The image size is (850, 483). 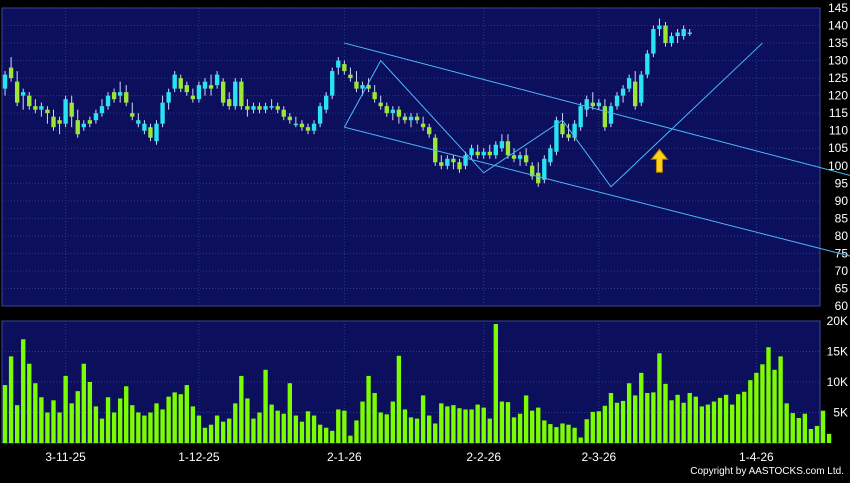 I want to click on volume-tick-label: 10K, so click(x=837, y=382).